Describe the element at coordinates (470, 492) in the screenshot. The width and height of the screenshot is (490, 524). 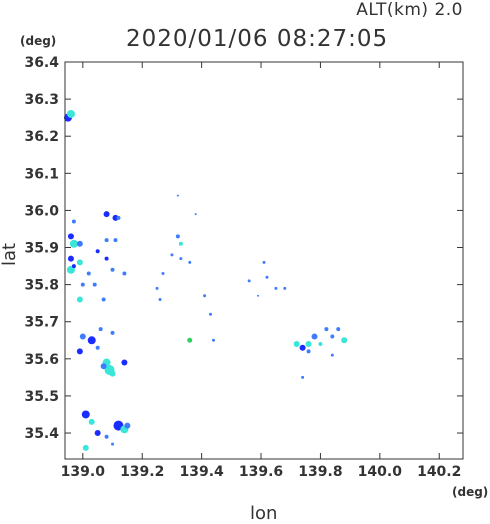
I see `x-axis-unit: (deg)` at that location.